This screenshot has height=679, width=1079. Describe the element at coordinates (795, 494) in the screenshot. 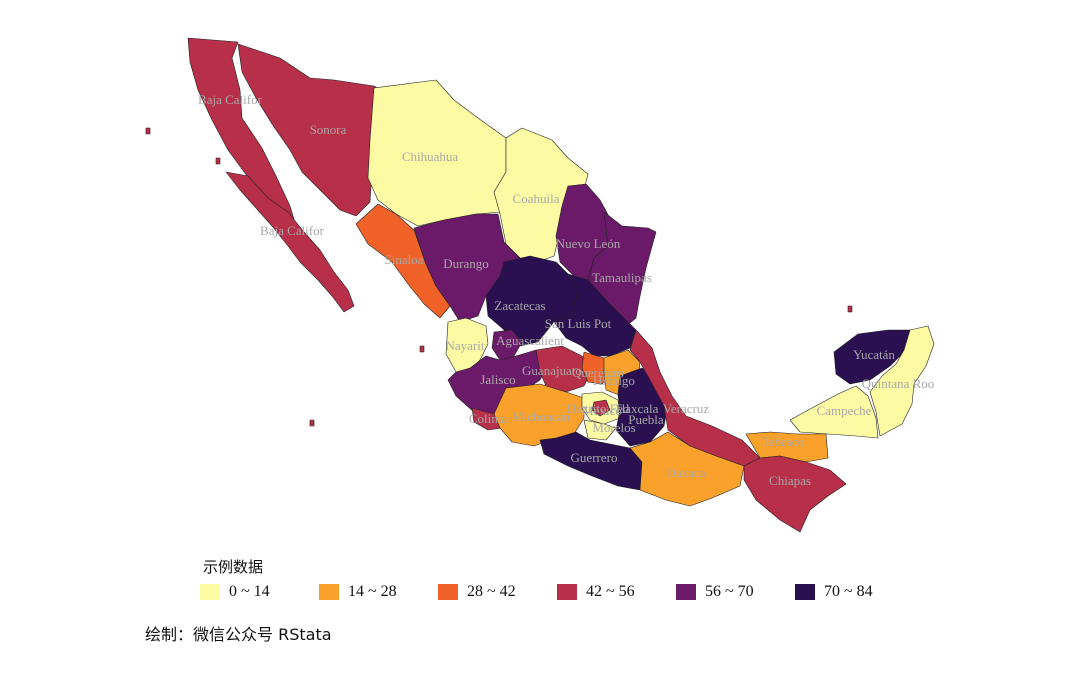

I see `state-region-chiapas` at that location.